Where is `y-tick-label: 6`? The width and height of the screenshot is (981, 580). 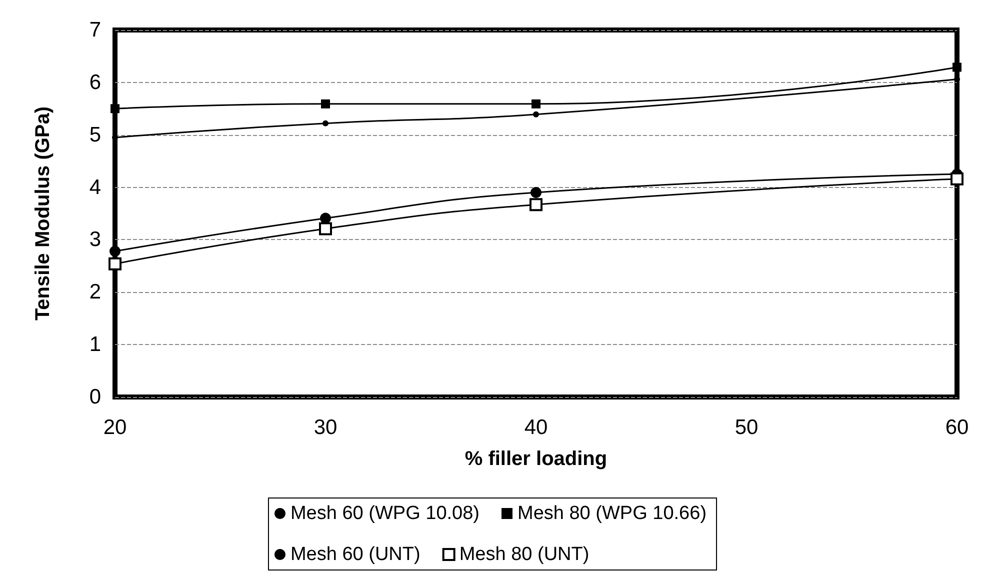 y-tick-label: 6 is located at coordinates (95, 82).